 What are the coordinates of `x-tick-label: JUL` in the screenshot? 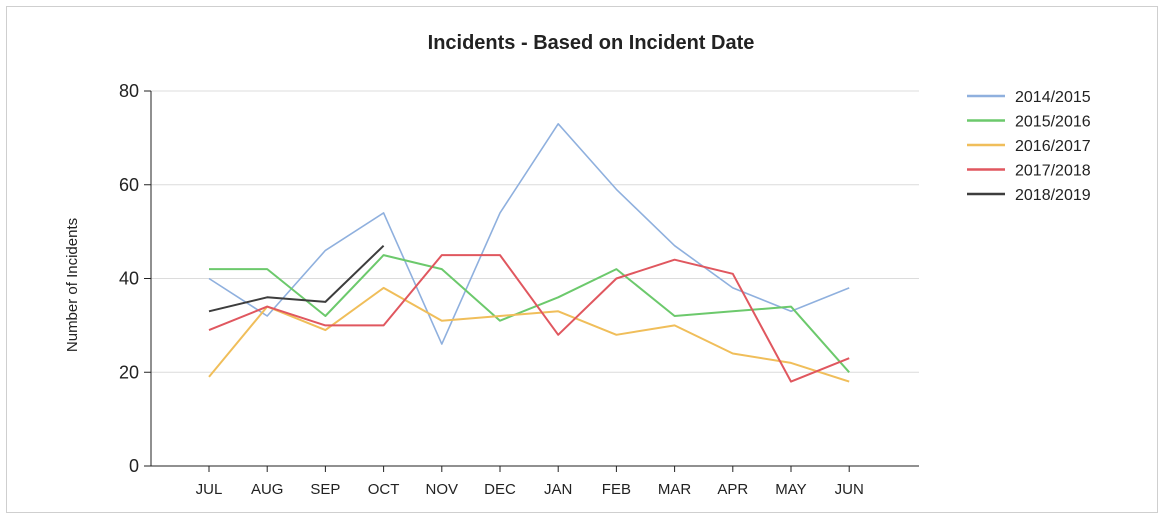 It's located at (209, 489).